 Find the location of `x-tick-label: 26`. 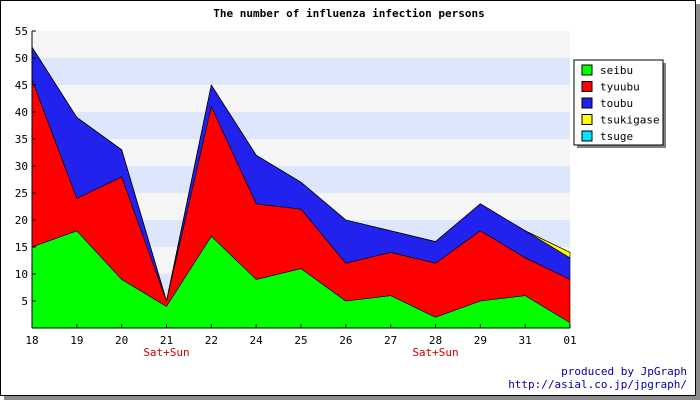

x-tick-label: 26 is located at coordinates (345, 340).